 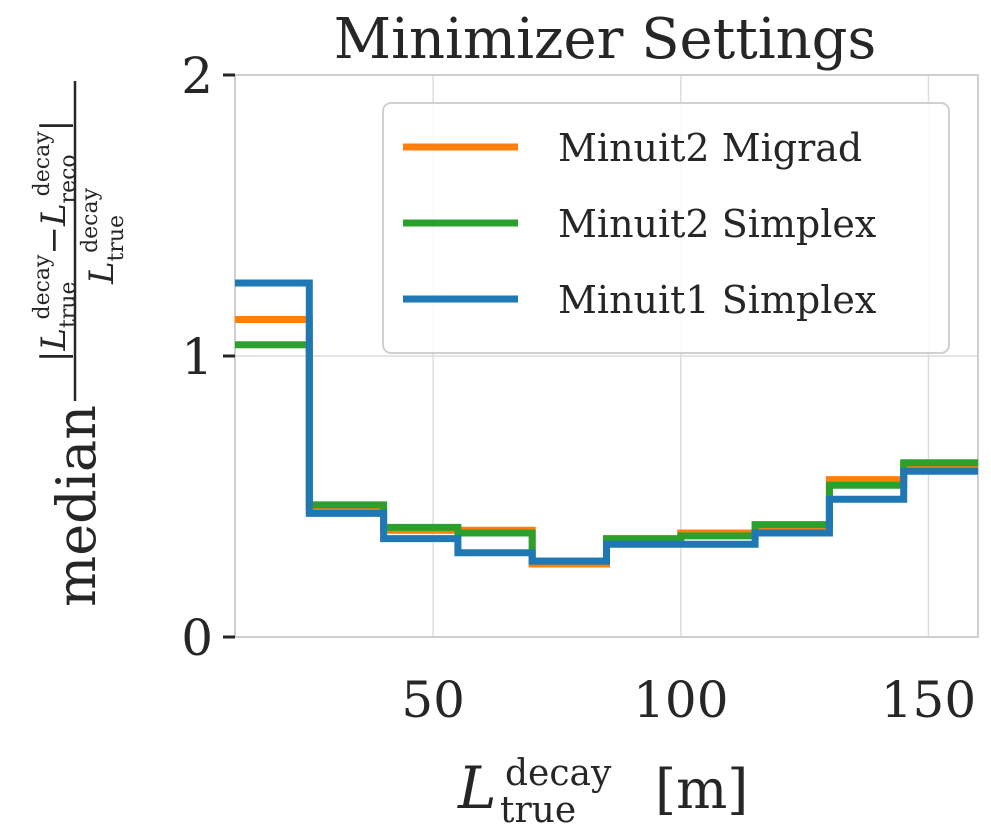 I want to click on chart-title: Minimizer Settings, so click(x=605, y=39).